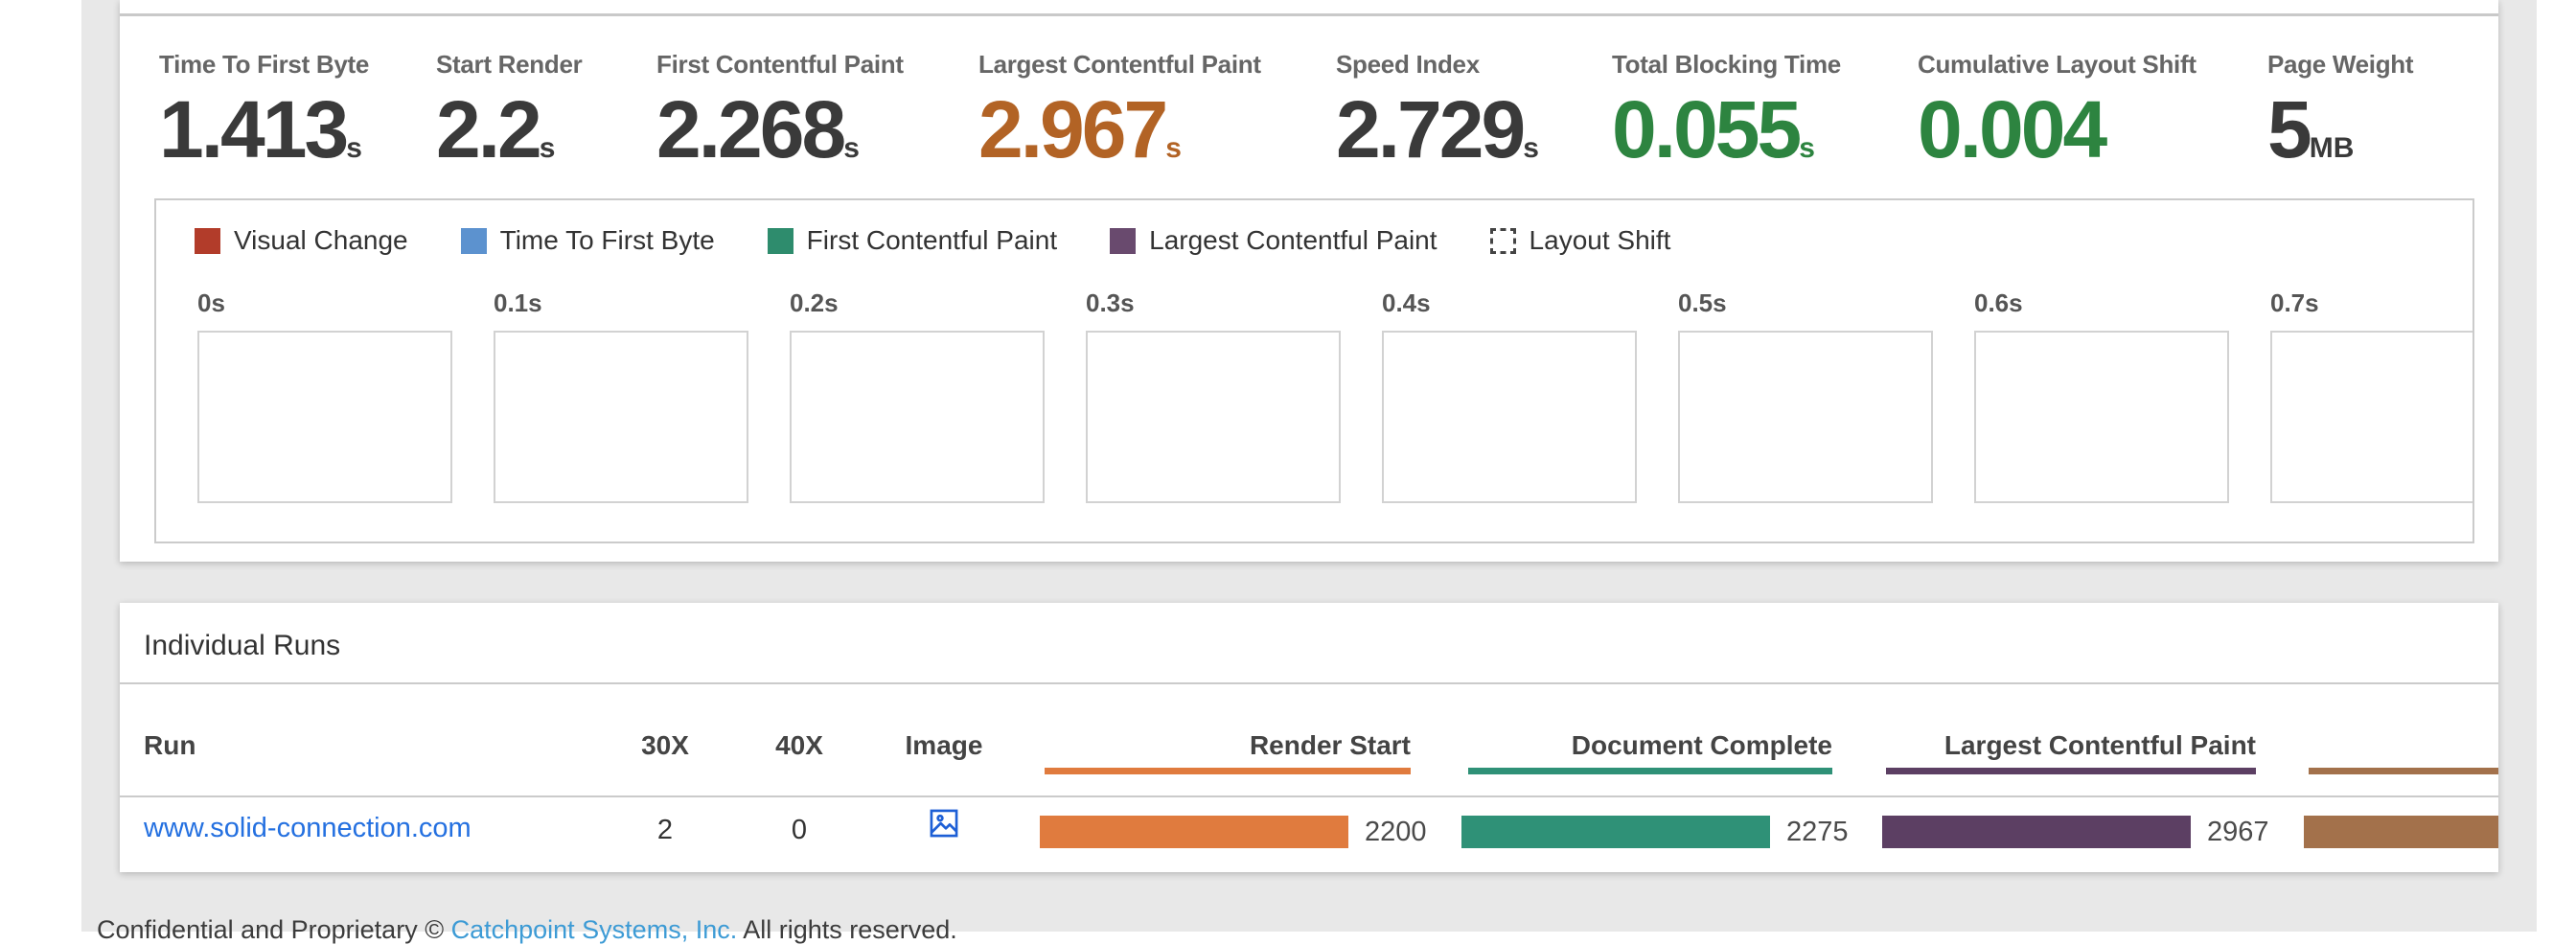 The height and width of the screenshot is (945, 2576). Describe the element at coordinates (2036, 832) in the screenshot. I see `largest-contentful-paint-bar` at that location.